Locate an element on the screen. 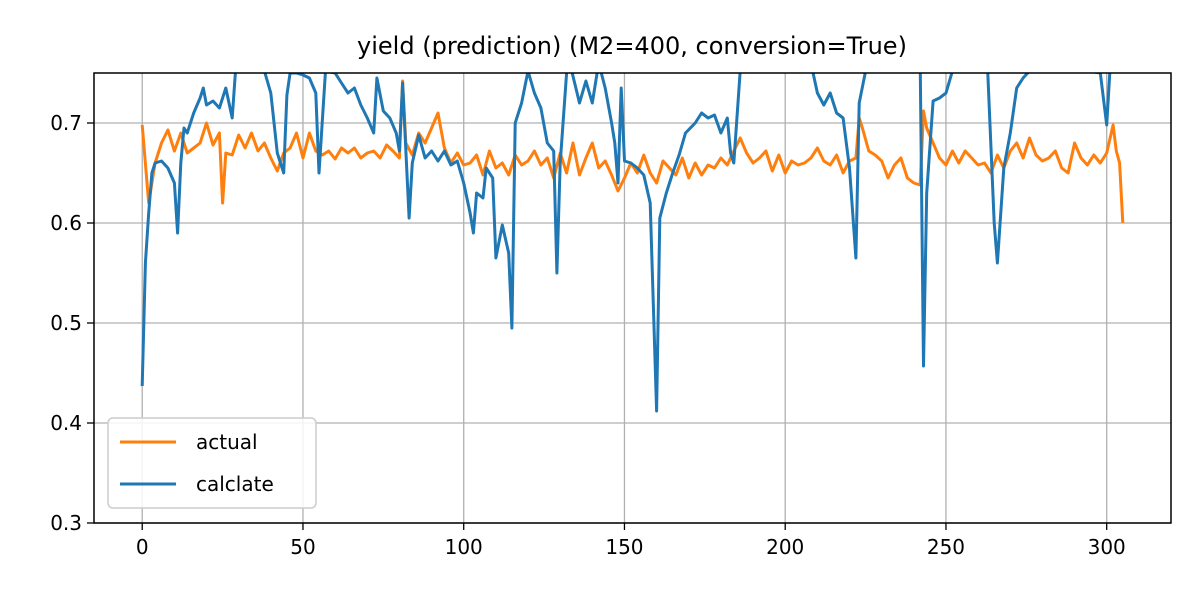  legend-label-actual: actual is located at coordinates (227, 442).